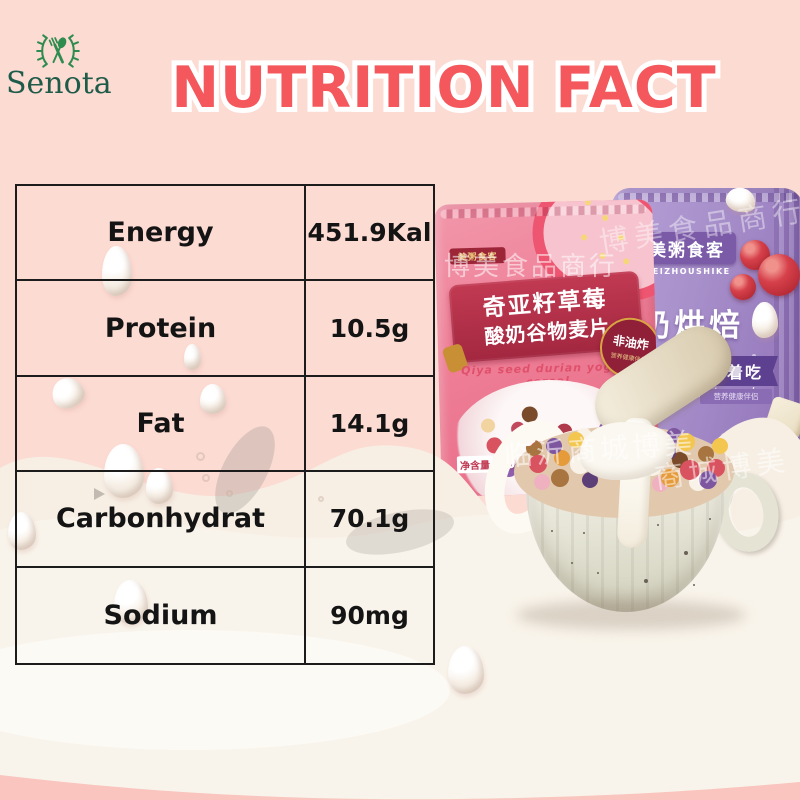 Image resolution: width=800 pixels, height=800 pixels. What do you see at coordinates (687, 271) in the screenshot?
I see `purple-brand-sub: MEIZHOUSHIKE` at bounding box center [687, 271].